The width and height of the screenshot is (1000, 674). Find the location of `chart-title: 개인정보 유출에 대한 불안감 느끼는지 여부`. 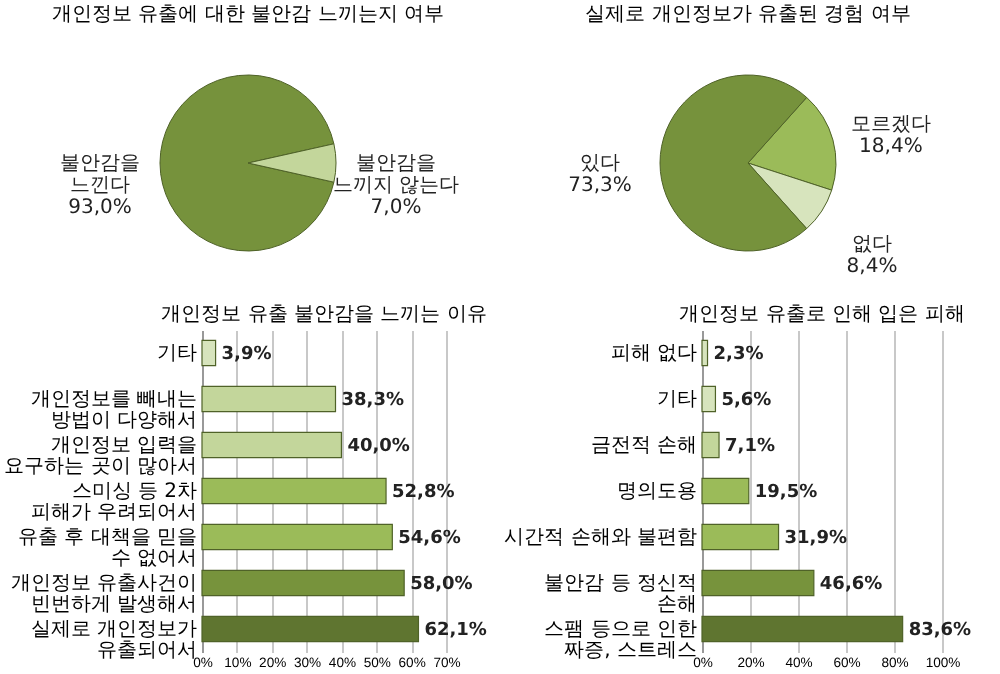

chart-title: 개인정보 유출에 대한 불안감 느끼는지 여부 is located at coordinates (248, 15).